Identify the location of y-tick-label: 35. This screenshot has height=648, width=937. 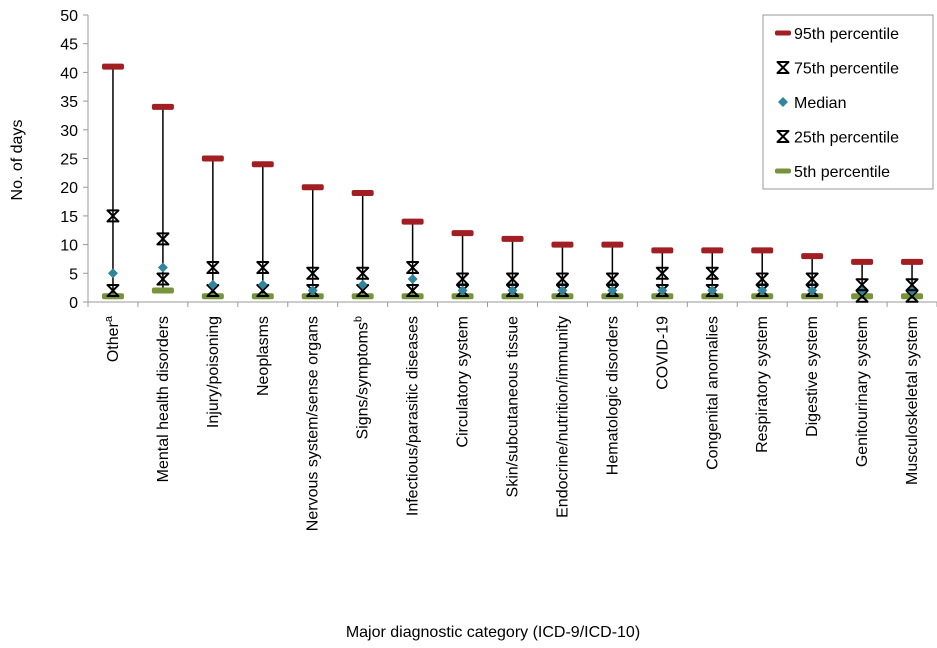
(69, 102).